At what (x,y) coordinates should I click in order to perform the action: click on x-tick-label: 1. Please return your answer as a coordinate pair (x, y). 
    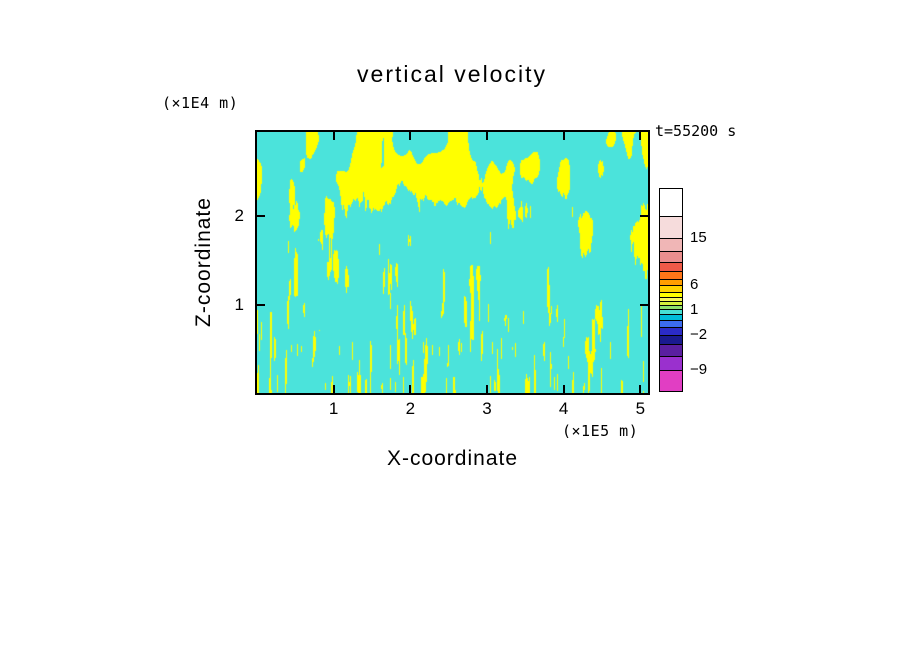
    Looking at the image, I should click on (333, 408).